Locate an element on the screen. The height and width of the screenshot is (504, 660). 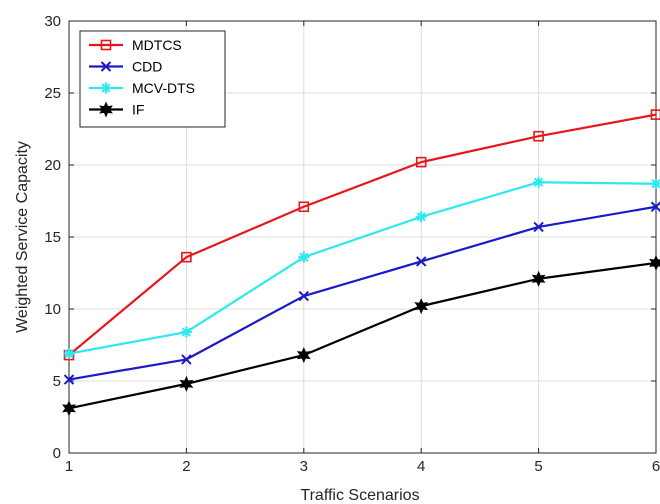
x-axis-label: Traffic Scenarios is located at coordinates (359, 495).